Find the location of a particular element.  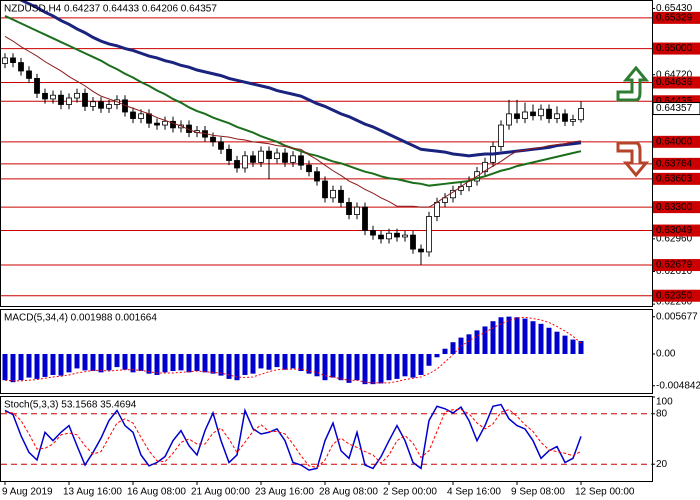

level-label: 0.64636 is located at coordinates (674, 82).